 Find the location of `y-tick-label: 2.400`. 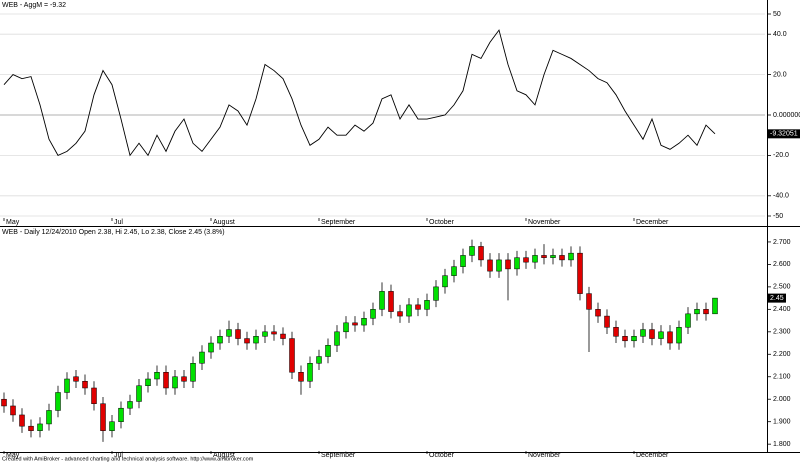

y-tick-label: 2.400 is located at coordinates (782, 309).